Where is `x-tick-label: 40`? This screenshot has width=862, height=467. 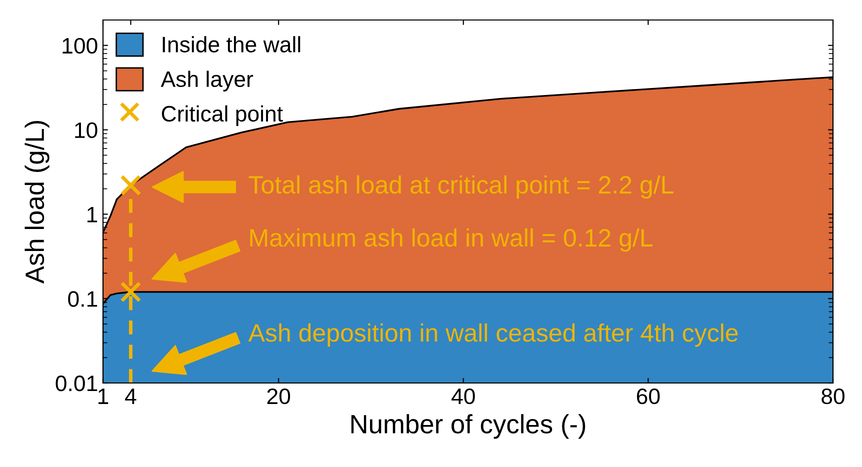
x-tick-label: 40 is located at coordinates (463, 396).